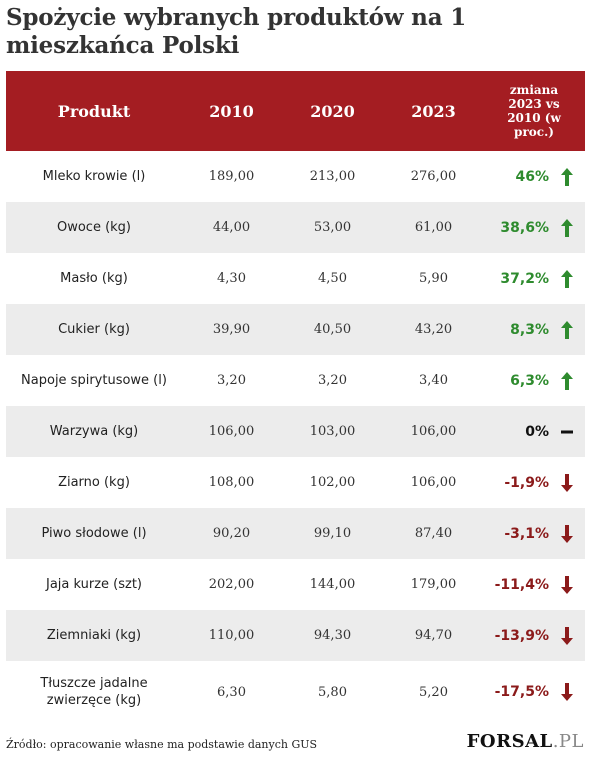 Image resolution: width=590 pixels, height=760 pixels. Describe the element at coordinates (295, 533) in the screenshot. I see `table-row: Piwo słodowe (l) 90,20 99,10 87,40 -3,1%` at that location.